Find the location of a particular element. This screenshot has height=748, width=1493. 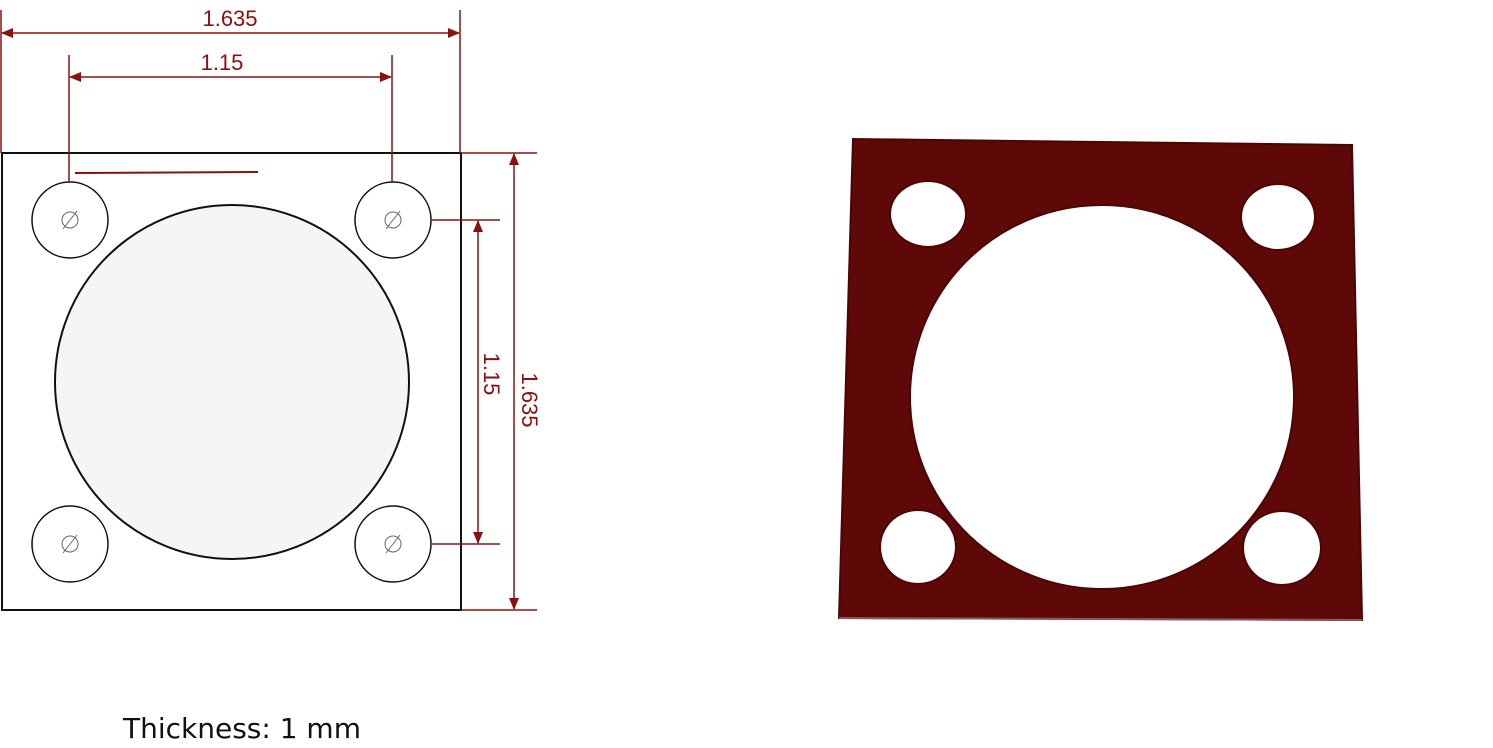

dimension-overall-height: 1.635 is located at coordinates (501, 381).